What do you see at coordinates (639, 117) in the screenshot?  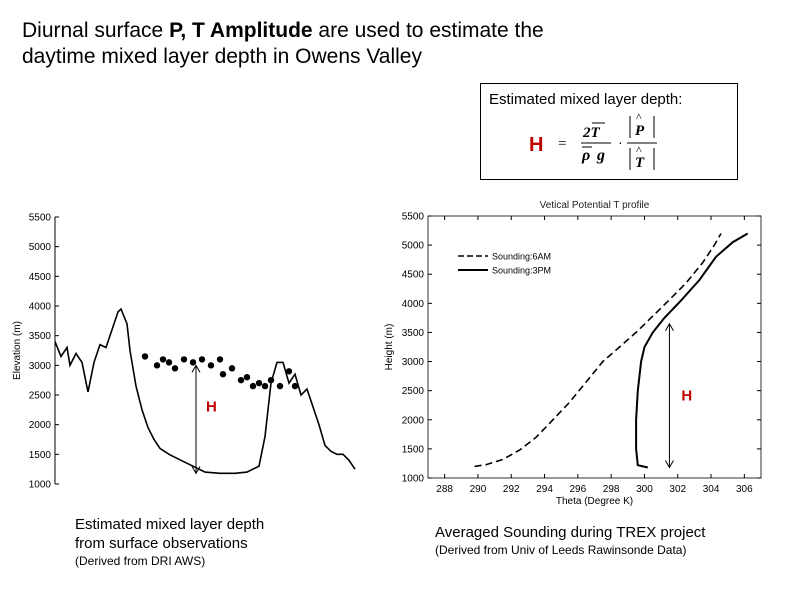 I see `formula-p-hat: ^` at bounding box center [639, 117].